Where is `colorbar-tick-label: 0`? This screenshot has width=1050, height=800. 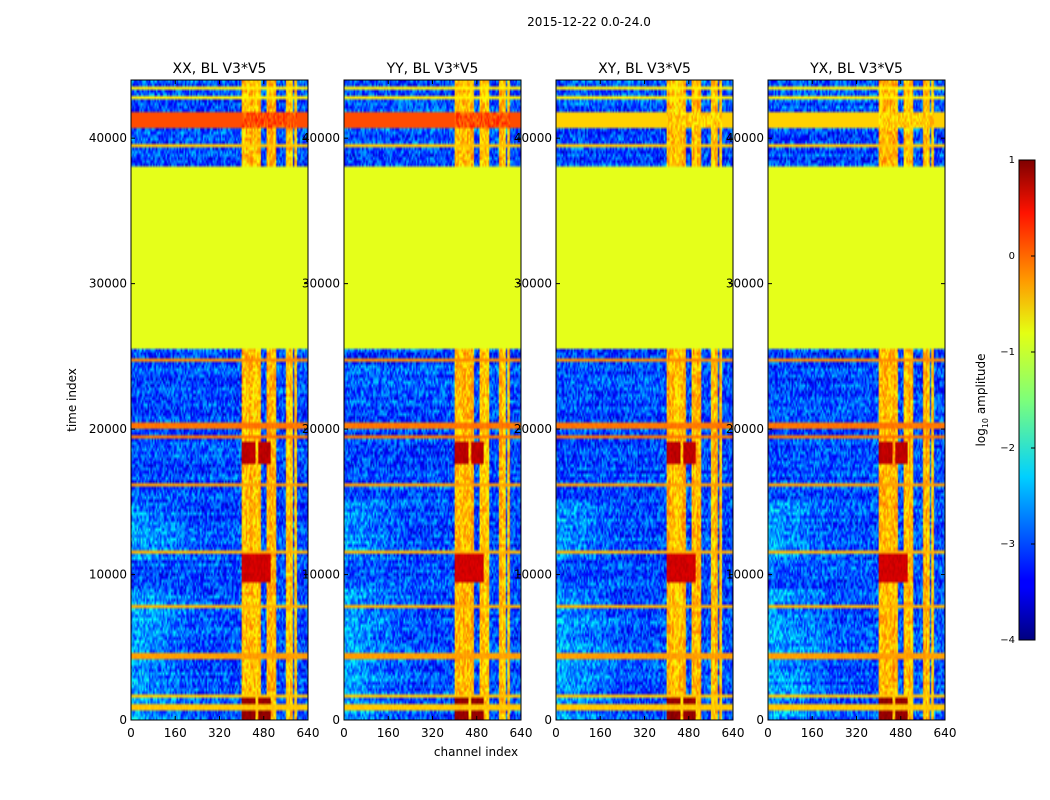 colorbar-tick-label: 0 is located at coordinates (1012, 256).